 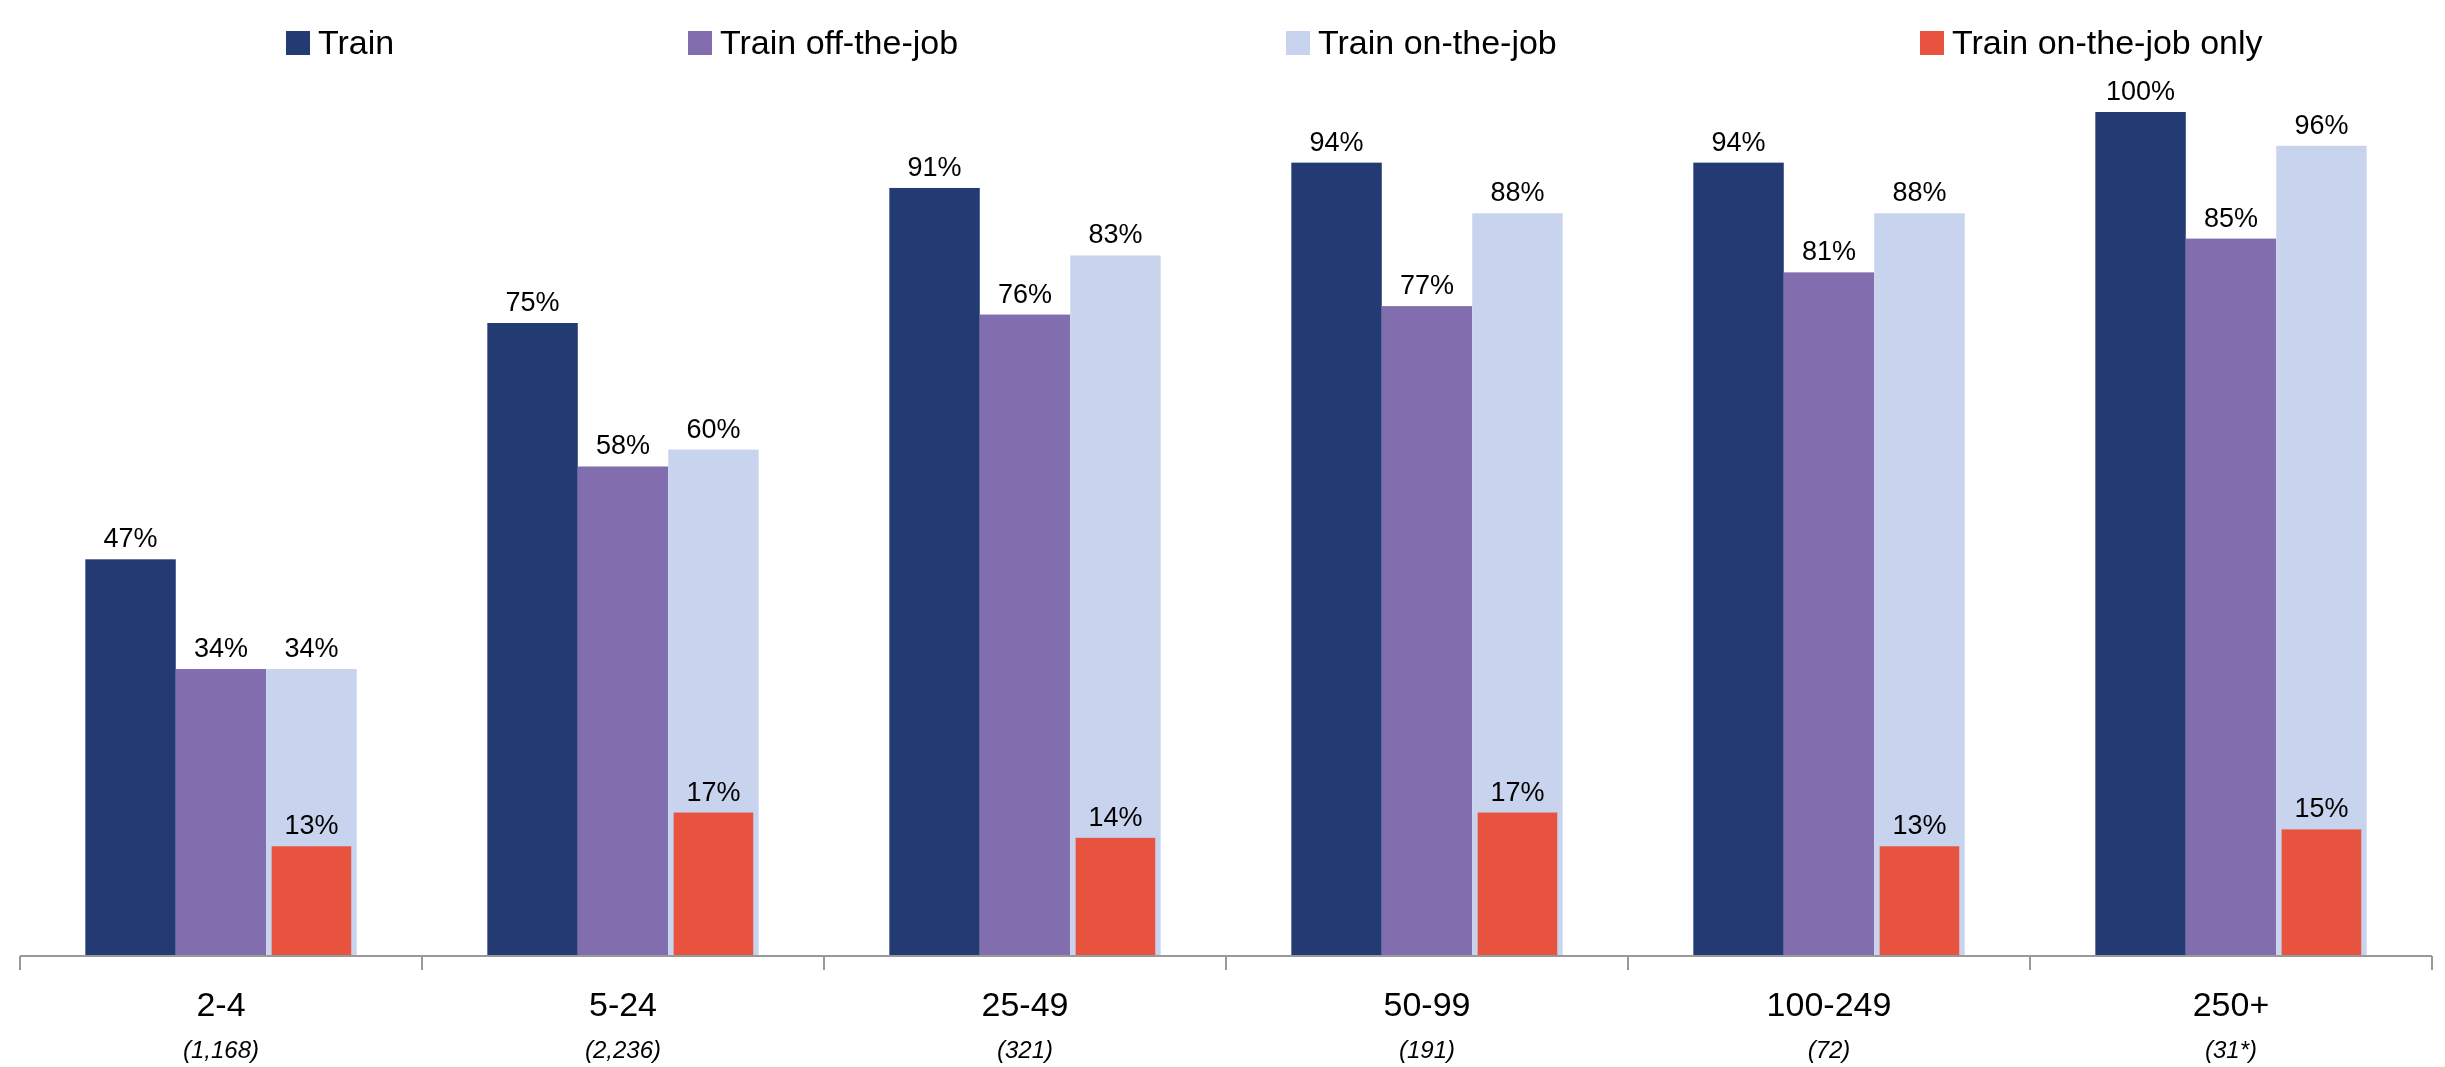 What do you see at coordinates (221, 1024) in the screenshot?
I see `x-tick-label: 2-4 (1,168)` at bounding box center [221, 1024].